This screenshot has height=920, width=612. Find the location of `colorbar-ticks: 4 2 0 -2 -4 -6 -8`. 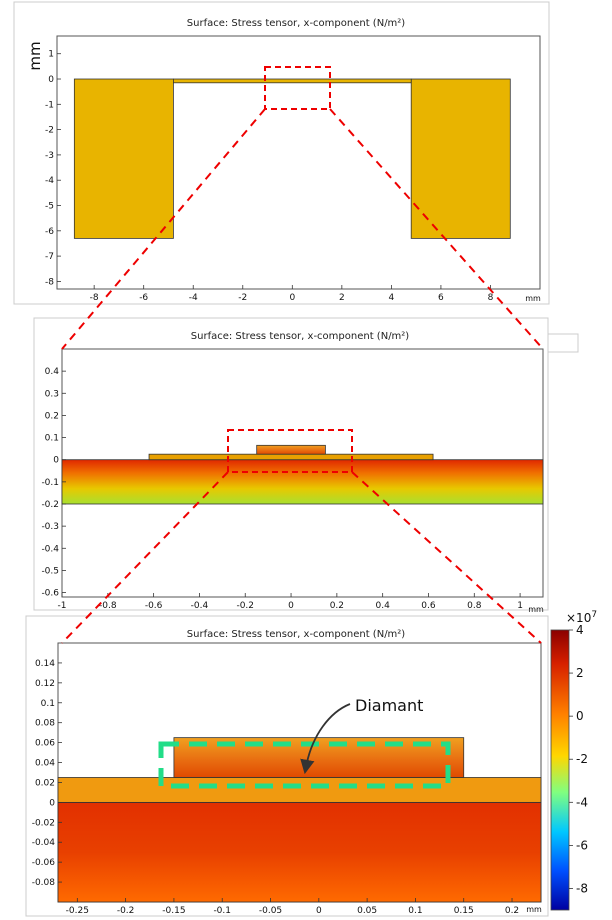

colorbar-ticks: 4 2 0 -2 -4 -6 -8 is located at coordinates (578, 759).